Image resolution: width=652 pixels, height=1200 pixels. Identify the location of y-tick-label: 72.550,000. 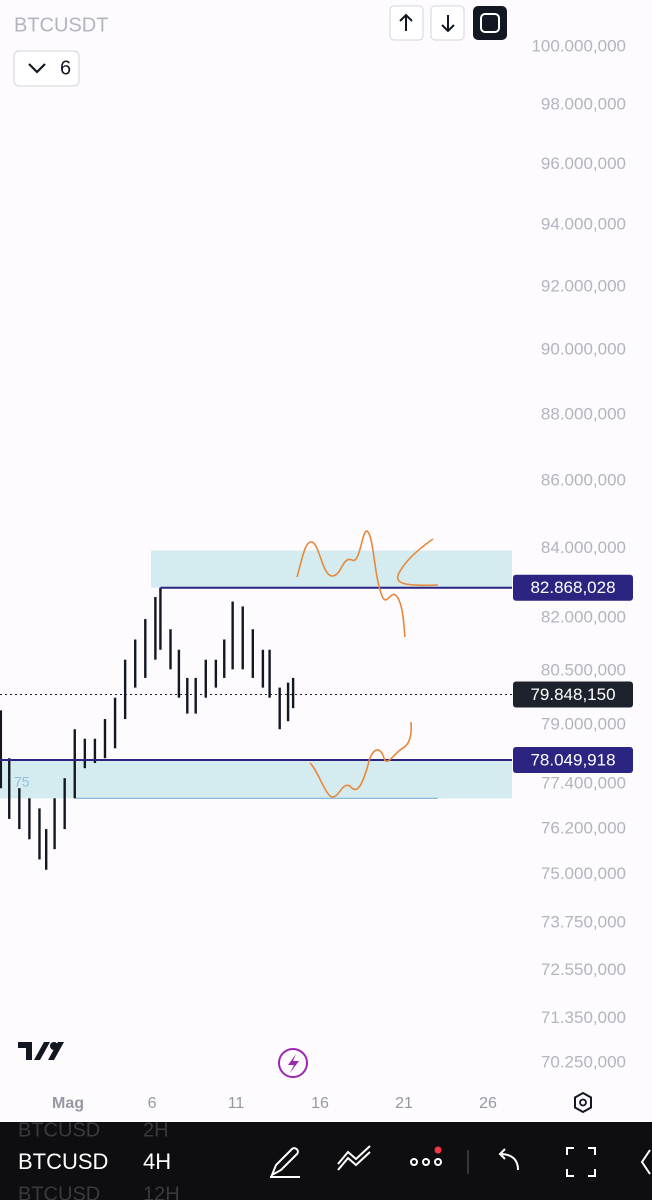
(583, 969).